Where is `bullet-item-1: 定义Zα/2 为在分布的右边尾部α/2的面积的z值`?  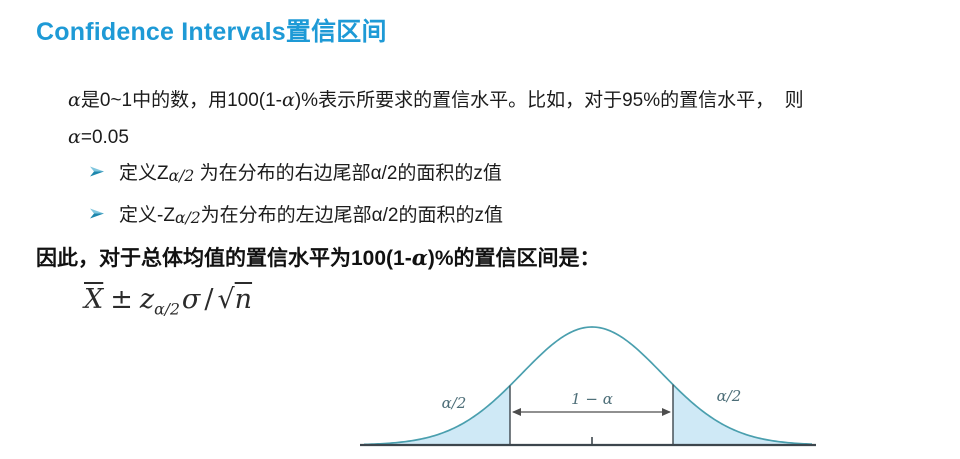 bullet-item-1: 定义Zα/2 为在分布的右边尾部α/2的面积的z值 is located at coordinates (296, 171).